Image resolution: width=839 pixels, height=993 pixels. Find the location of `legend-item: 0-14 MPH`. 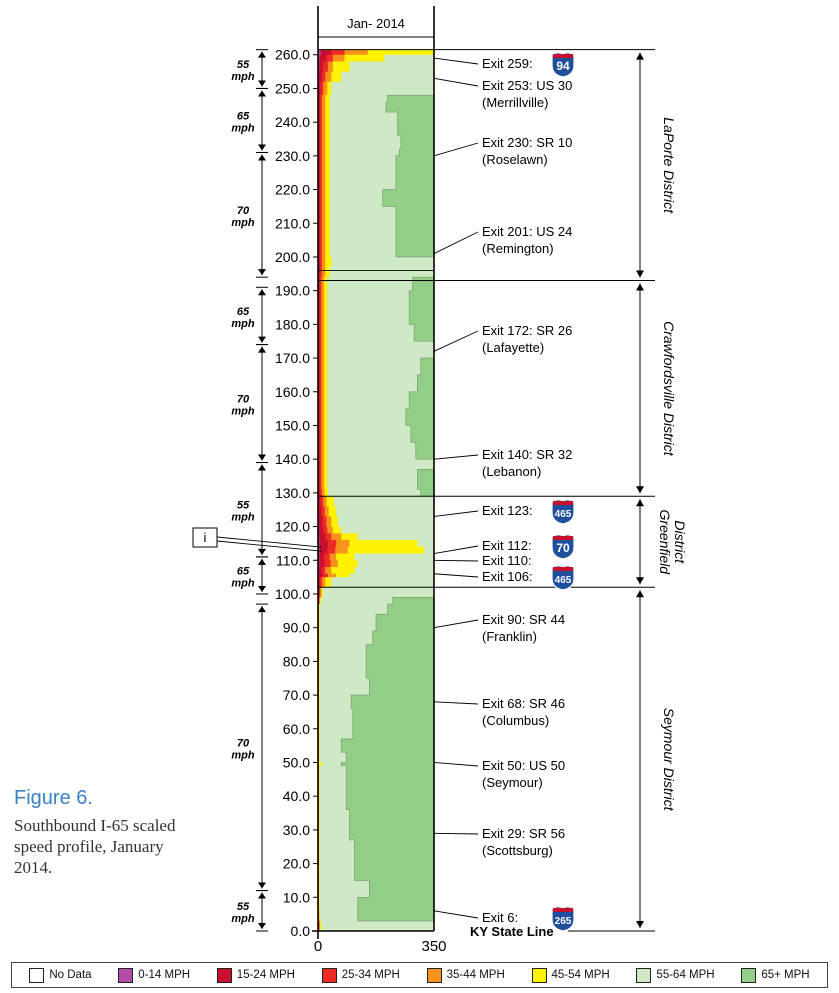

legend-item: 0-14 MPH is located at coordinates (154, 975).